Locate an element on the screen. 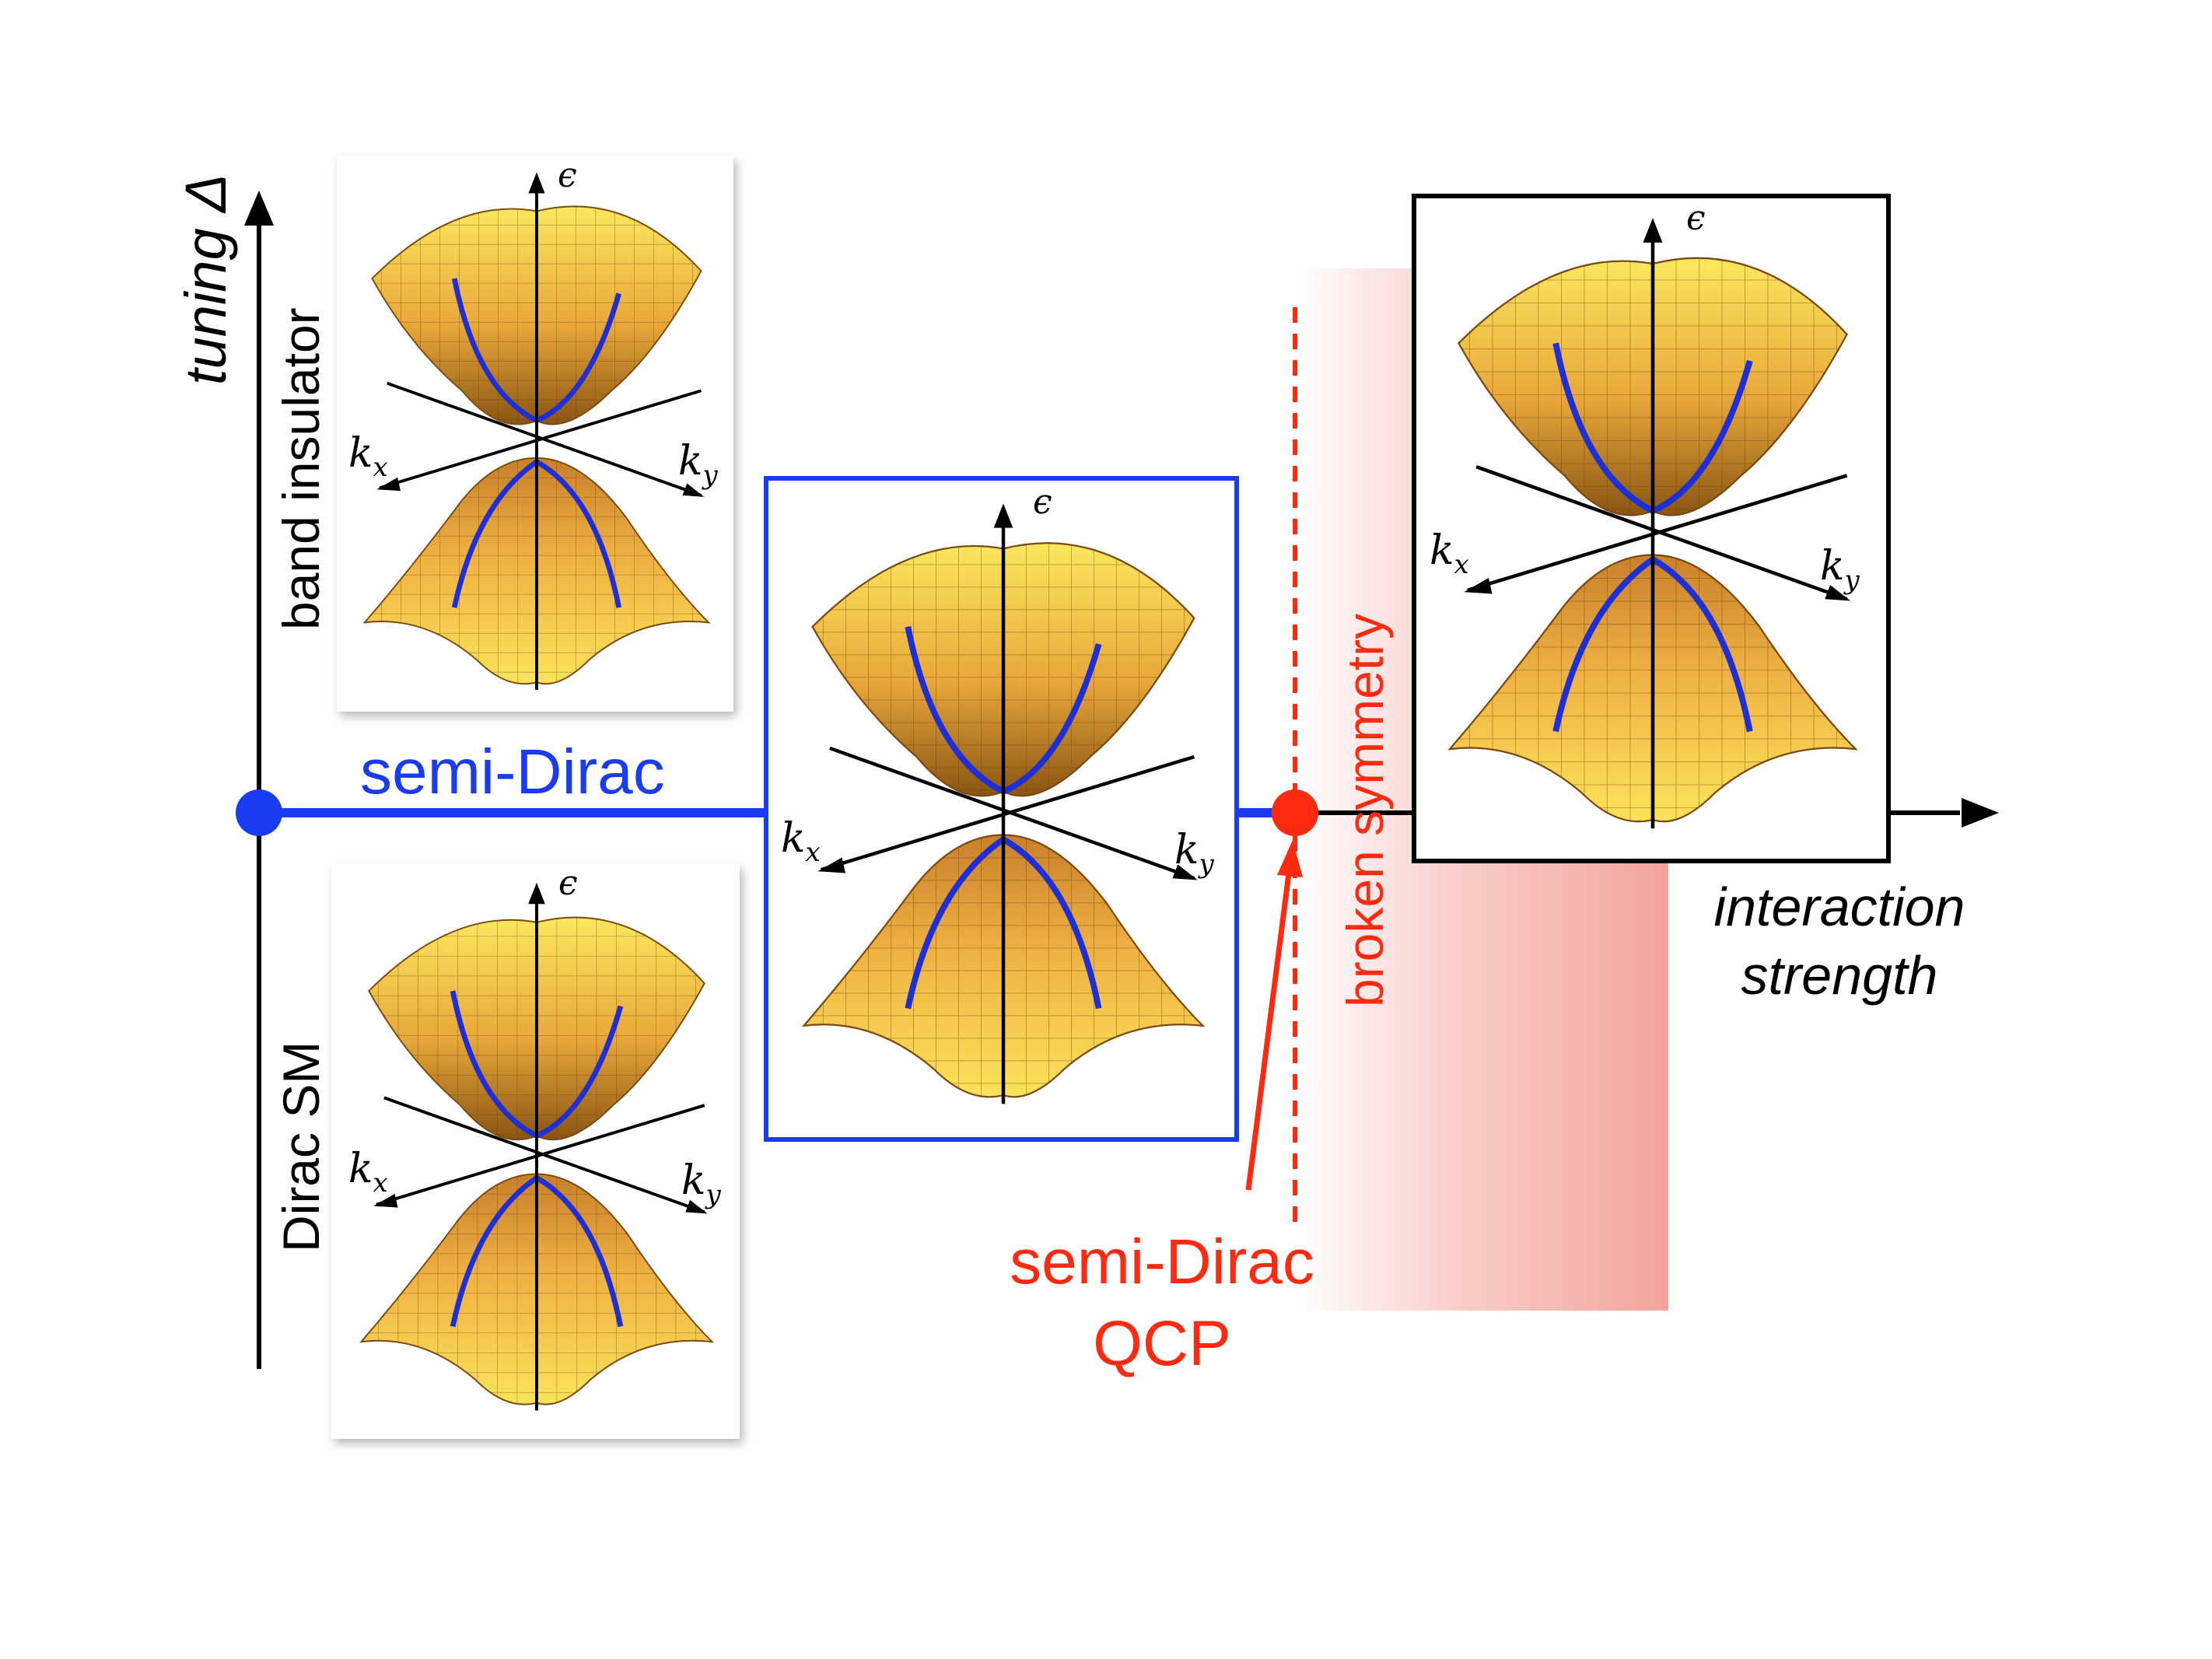 The image size is (2212, 1659). vertical-axis-arrow-icon is located at coordinates (259, 209).